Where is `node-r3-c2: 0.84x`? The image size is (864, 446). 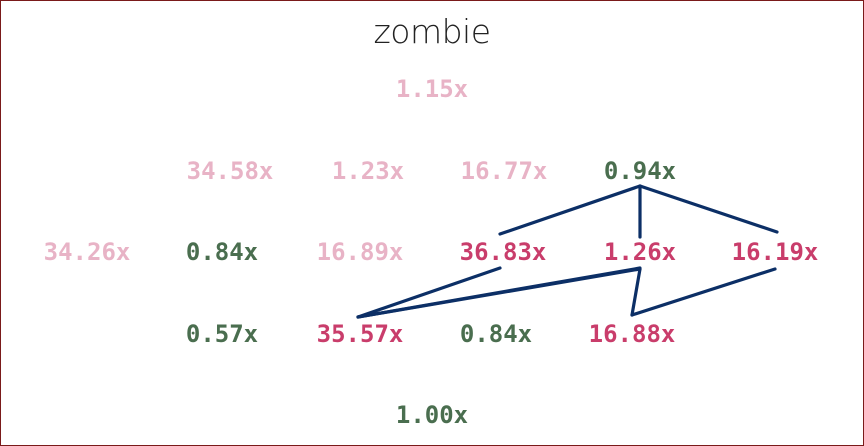 node-r3-c2: 0.84x is located at coordinates (496, 334).